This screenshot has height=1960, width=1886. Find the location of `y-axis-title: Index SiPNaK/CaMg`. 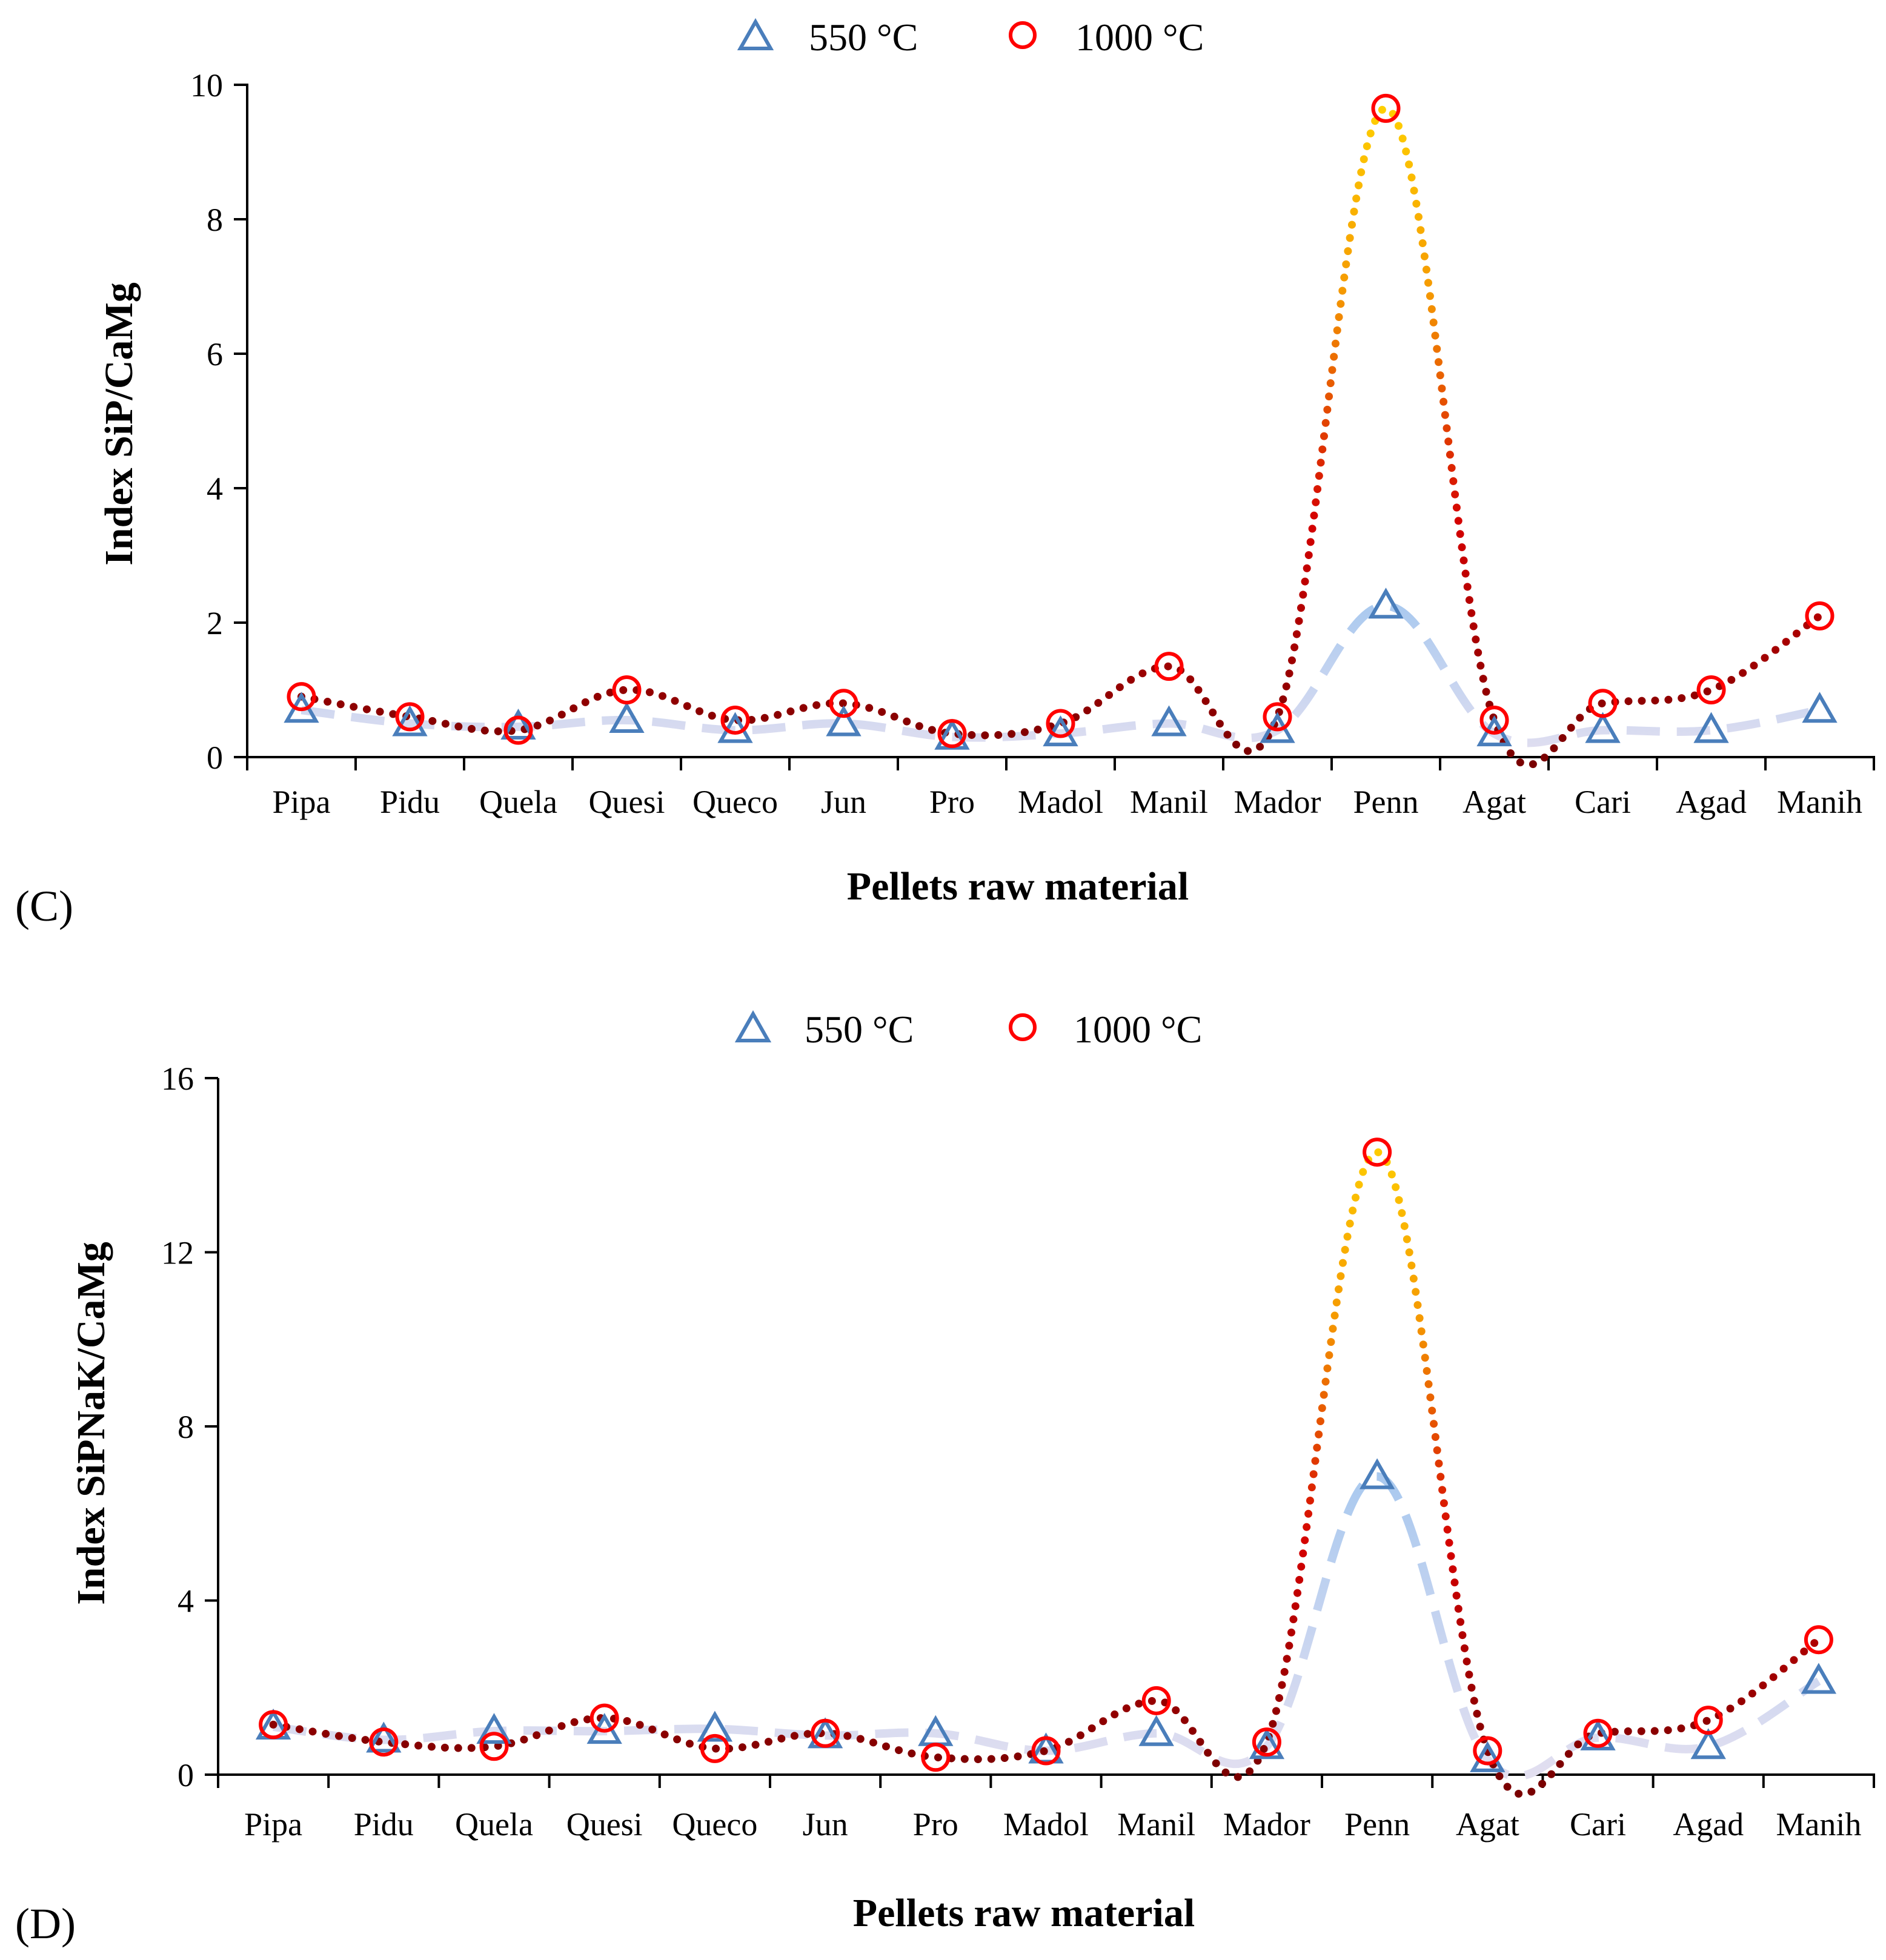

y-axis-title: Index SiPNaK/CaMg is located at coordinates (91, 1423).